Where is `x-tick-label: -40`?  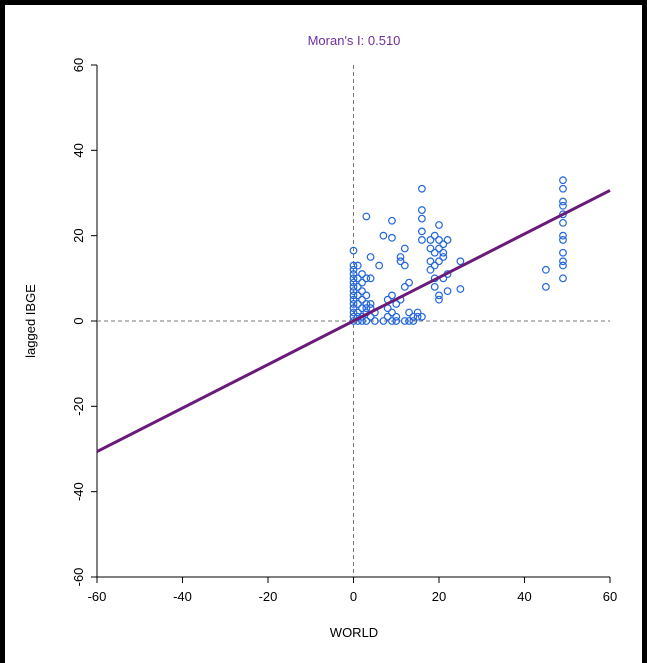 x-tick-label: -40 is located at coordinates (182, 596).